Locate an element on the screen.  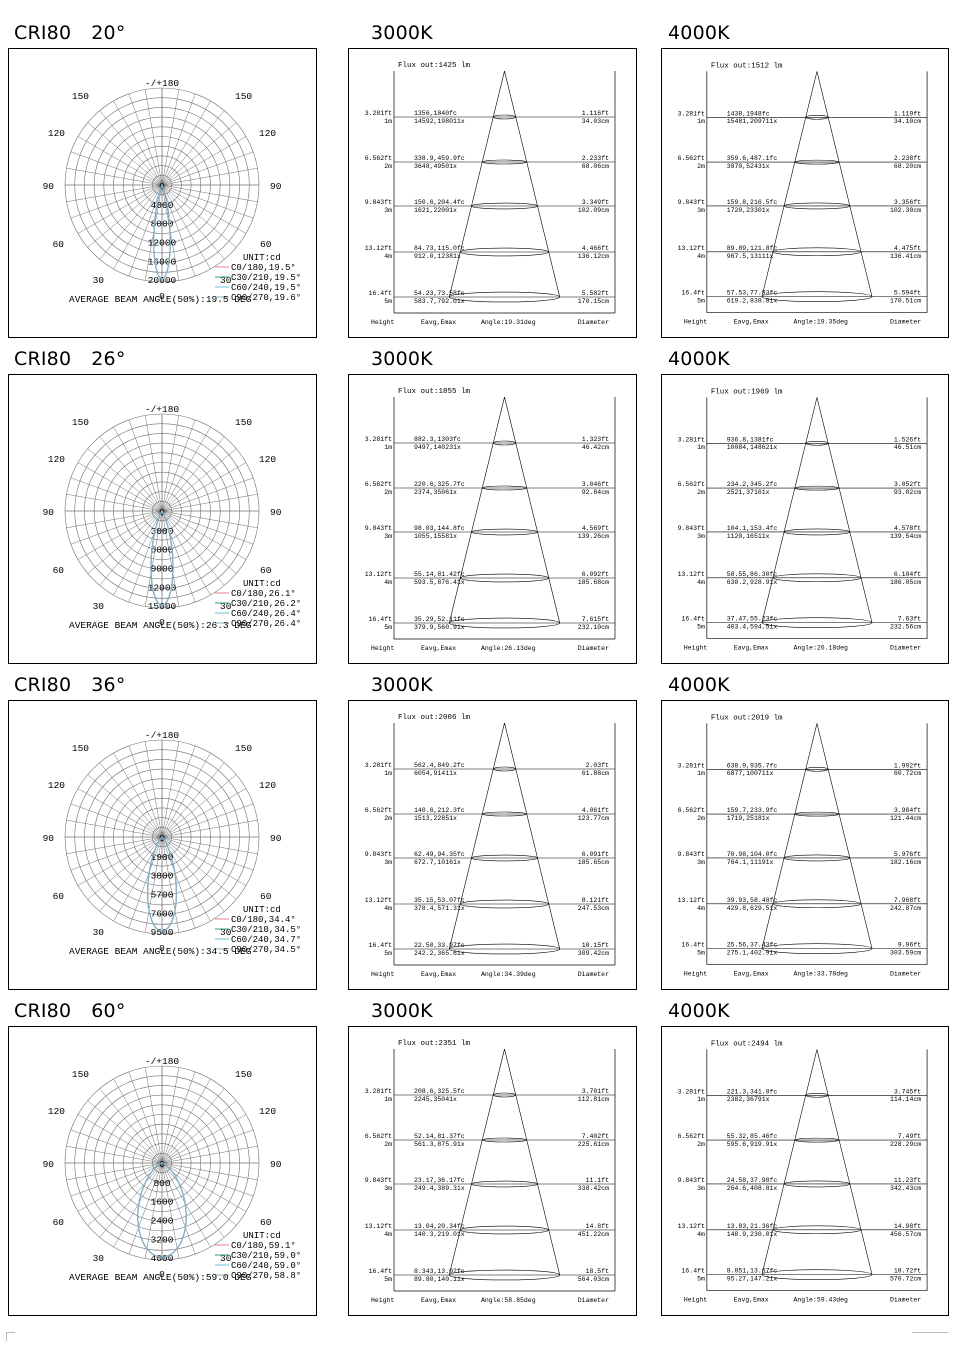
polar-intensity-tick: 3000 is located at coordinates (162, 531).